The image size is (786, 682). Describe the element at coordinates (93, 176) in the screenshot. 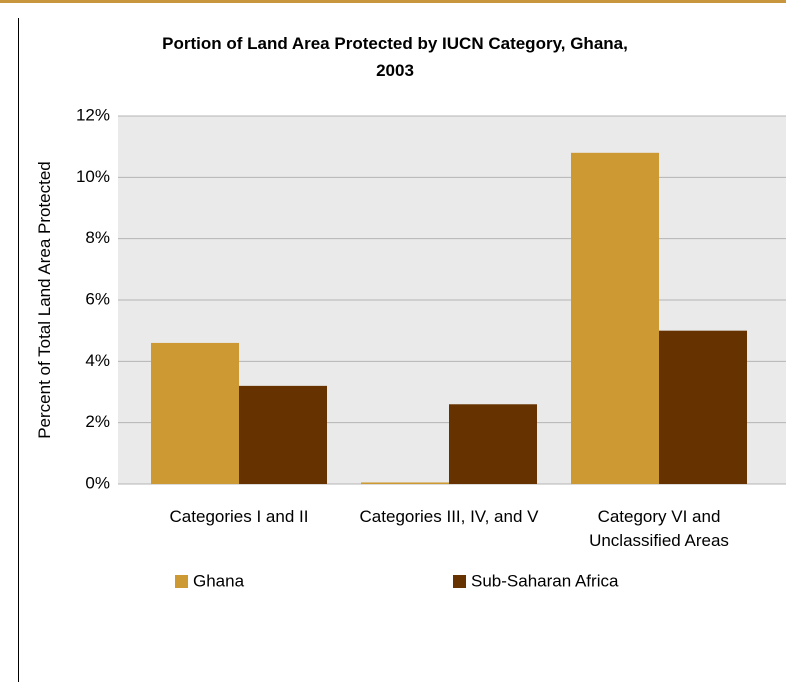

I see `y-tick-label: 10%` at that location.